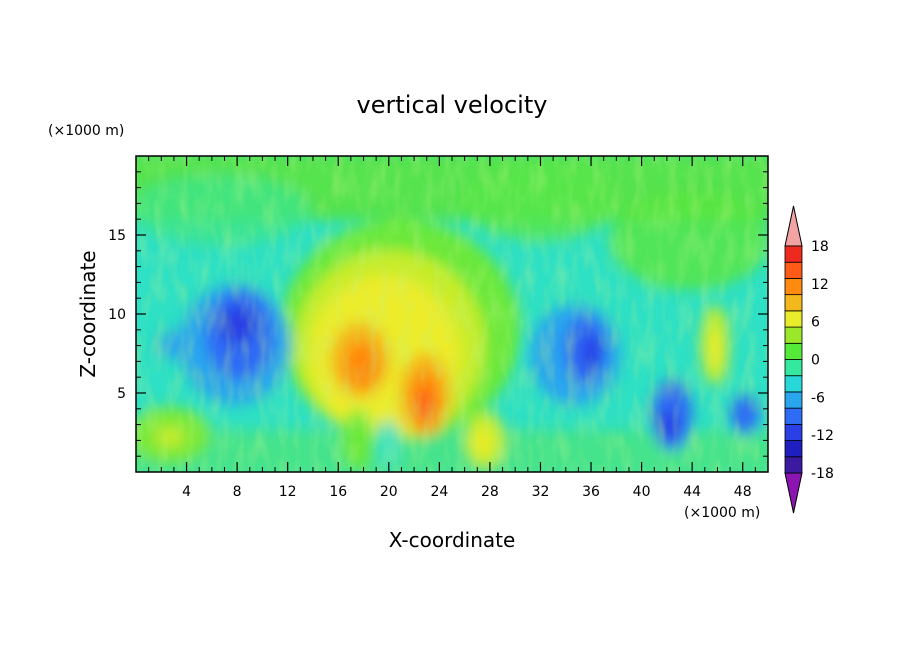  I want to click on colorbar-label: -18, so click(822, 474).